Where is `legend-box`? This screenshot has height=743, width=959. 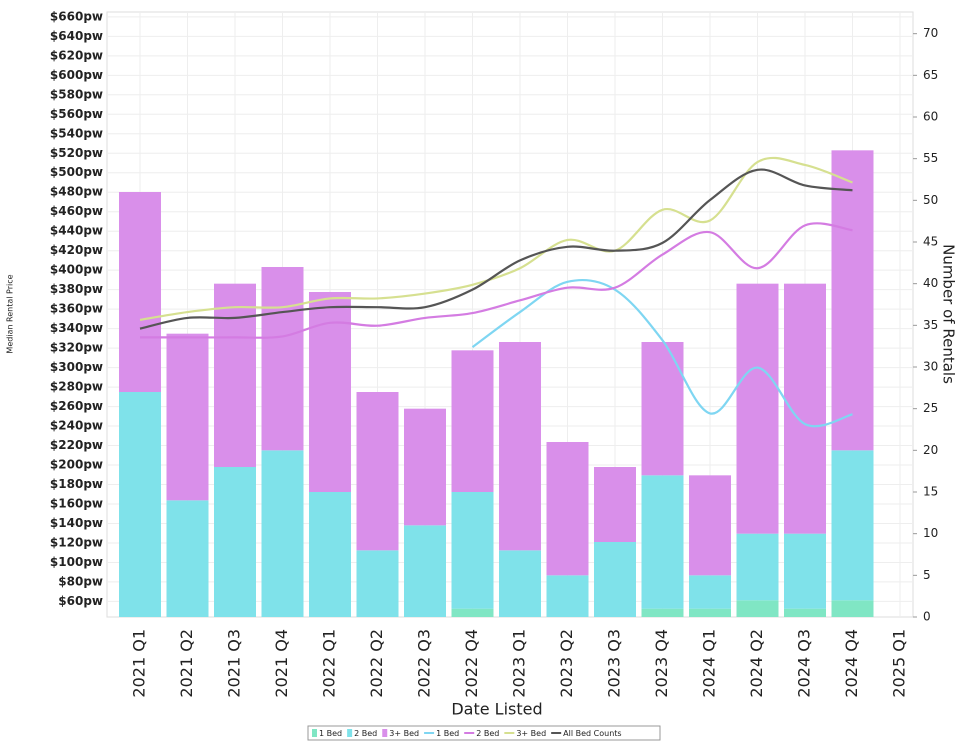
legend-box is located at coordinates (484, 733).